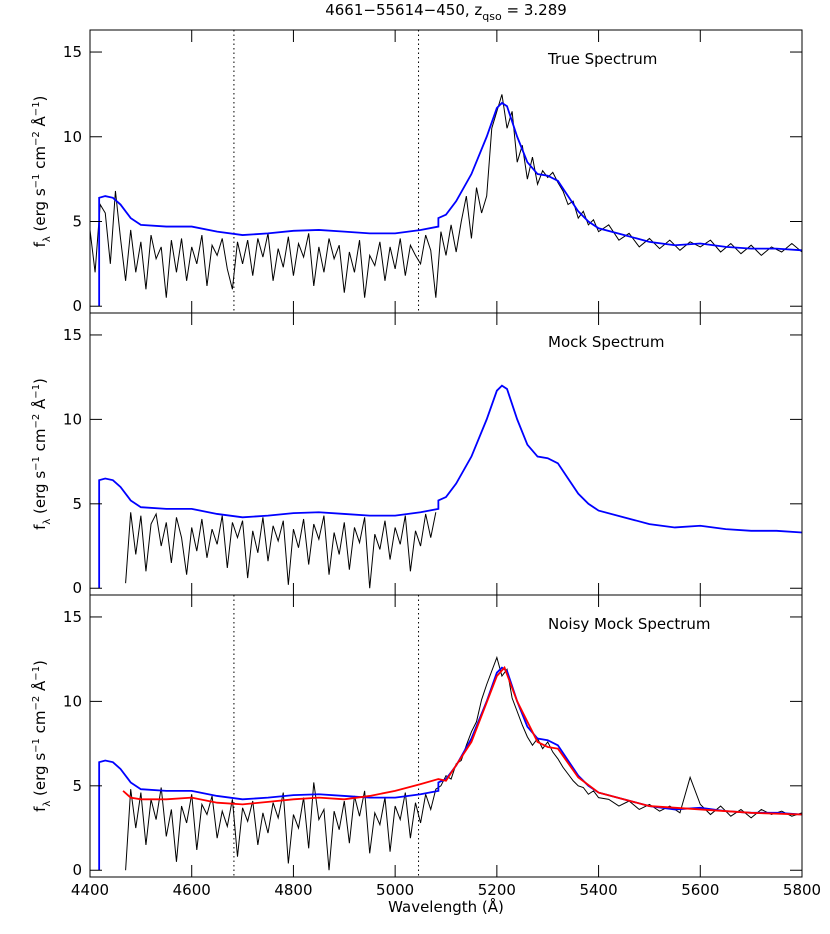  What do you see at coordinates (606, 342) in the screenshot?
I see `panel-label: Mock Spectrum` at bounding box center [606, 342].